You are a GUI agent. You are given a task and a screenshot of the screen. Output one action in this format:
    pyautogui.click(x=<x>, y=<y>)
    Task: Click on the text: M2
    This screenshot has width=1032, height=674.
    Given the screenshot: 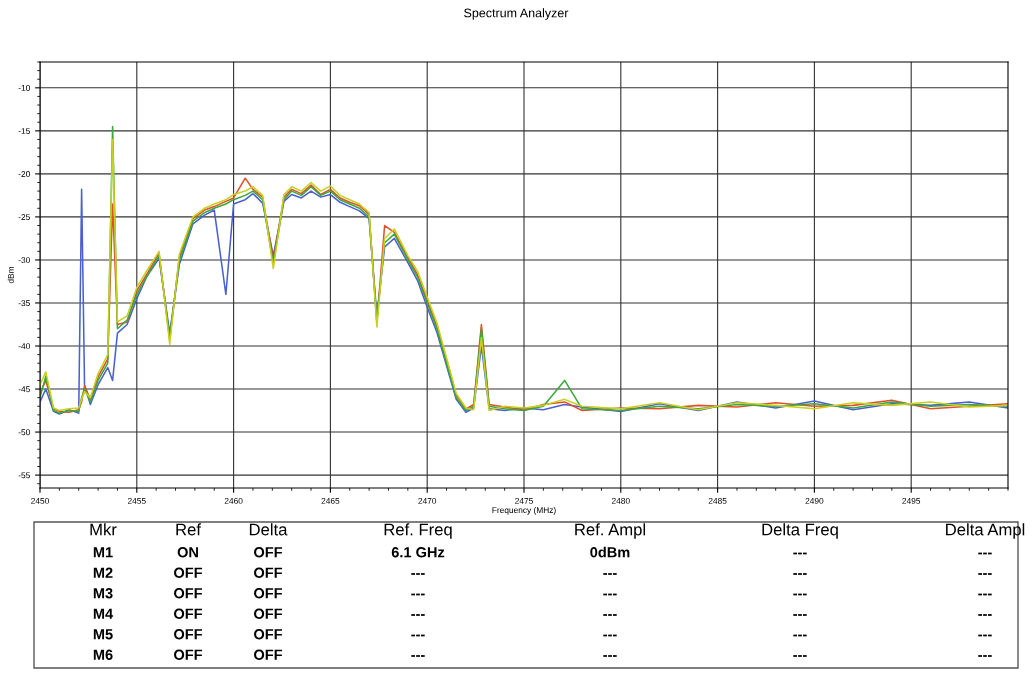 What is the action you would take?
    pyautogui.click(x=103, y=572)
    